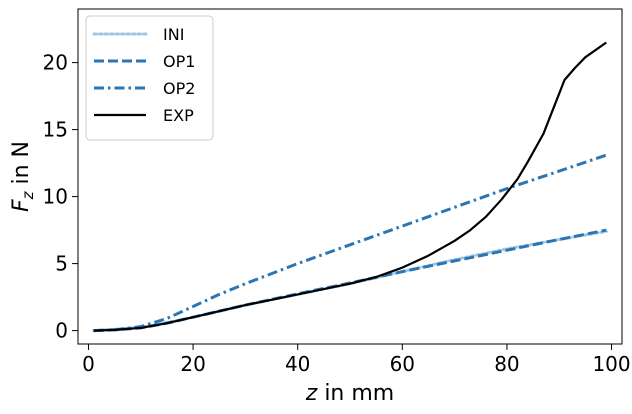  What do you see at coordinates (349, 393) in the screenshot?
I see `x-axis-label: z in mm` at bounding box center [349, 393].